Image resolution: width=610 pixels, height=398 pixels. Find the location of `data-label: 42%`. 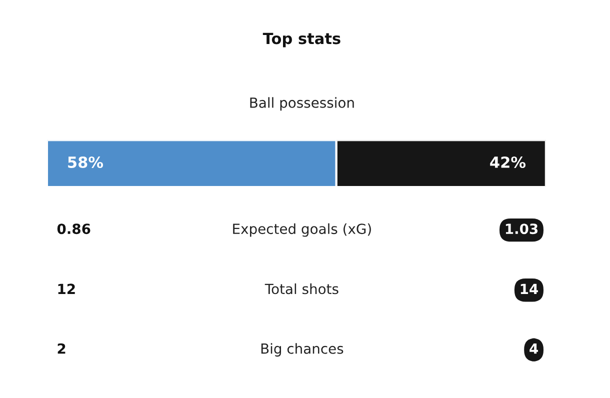

data-label: 42% is located at coordinates (508, 162).